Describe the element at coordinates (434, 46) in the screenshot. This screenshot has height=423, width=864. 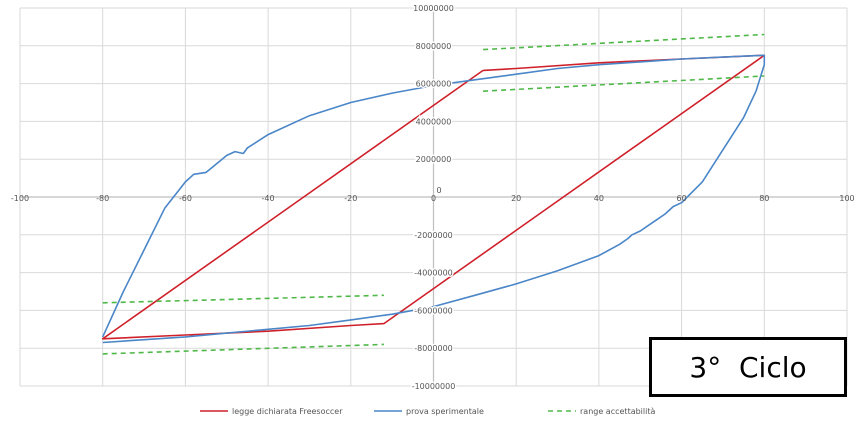
I see `y-tick-label: 8000000` at that location.